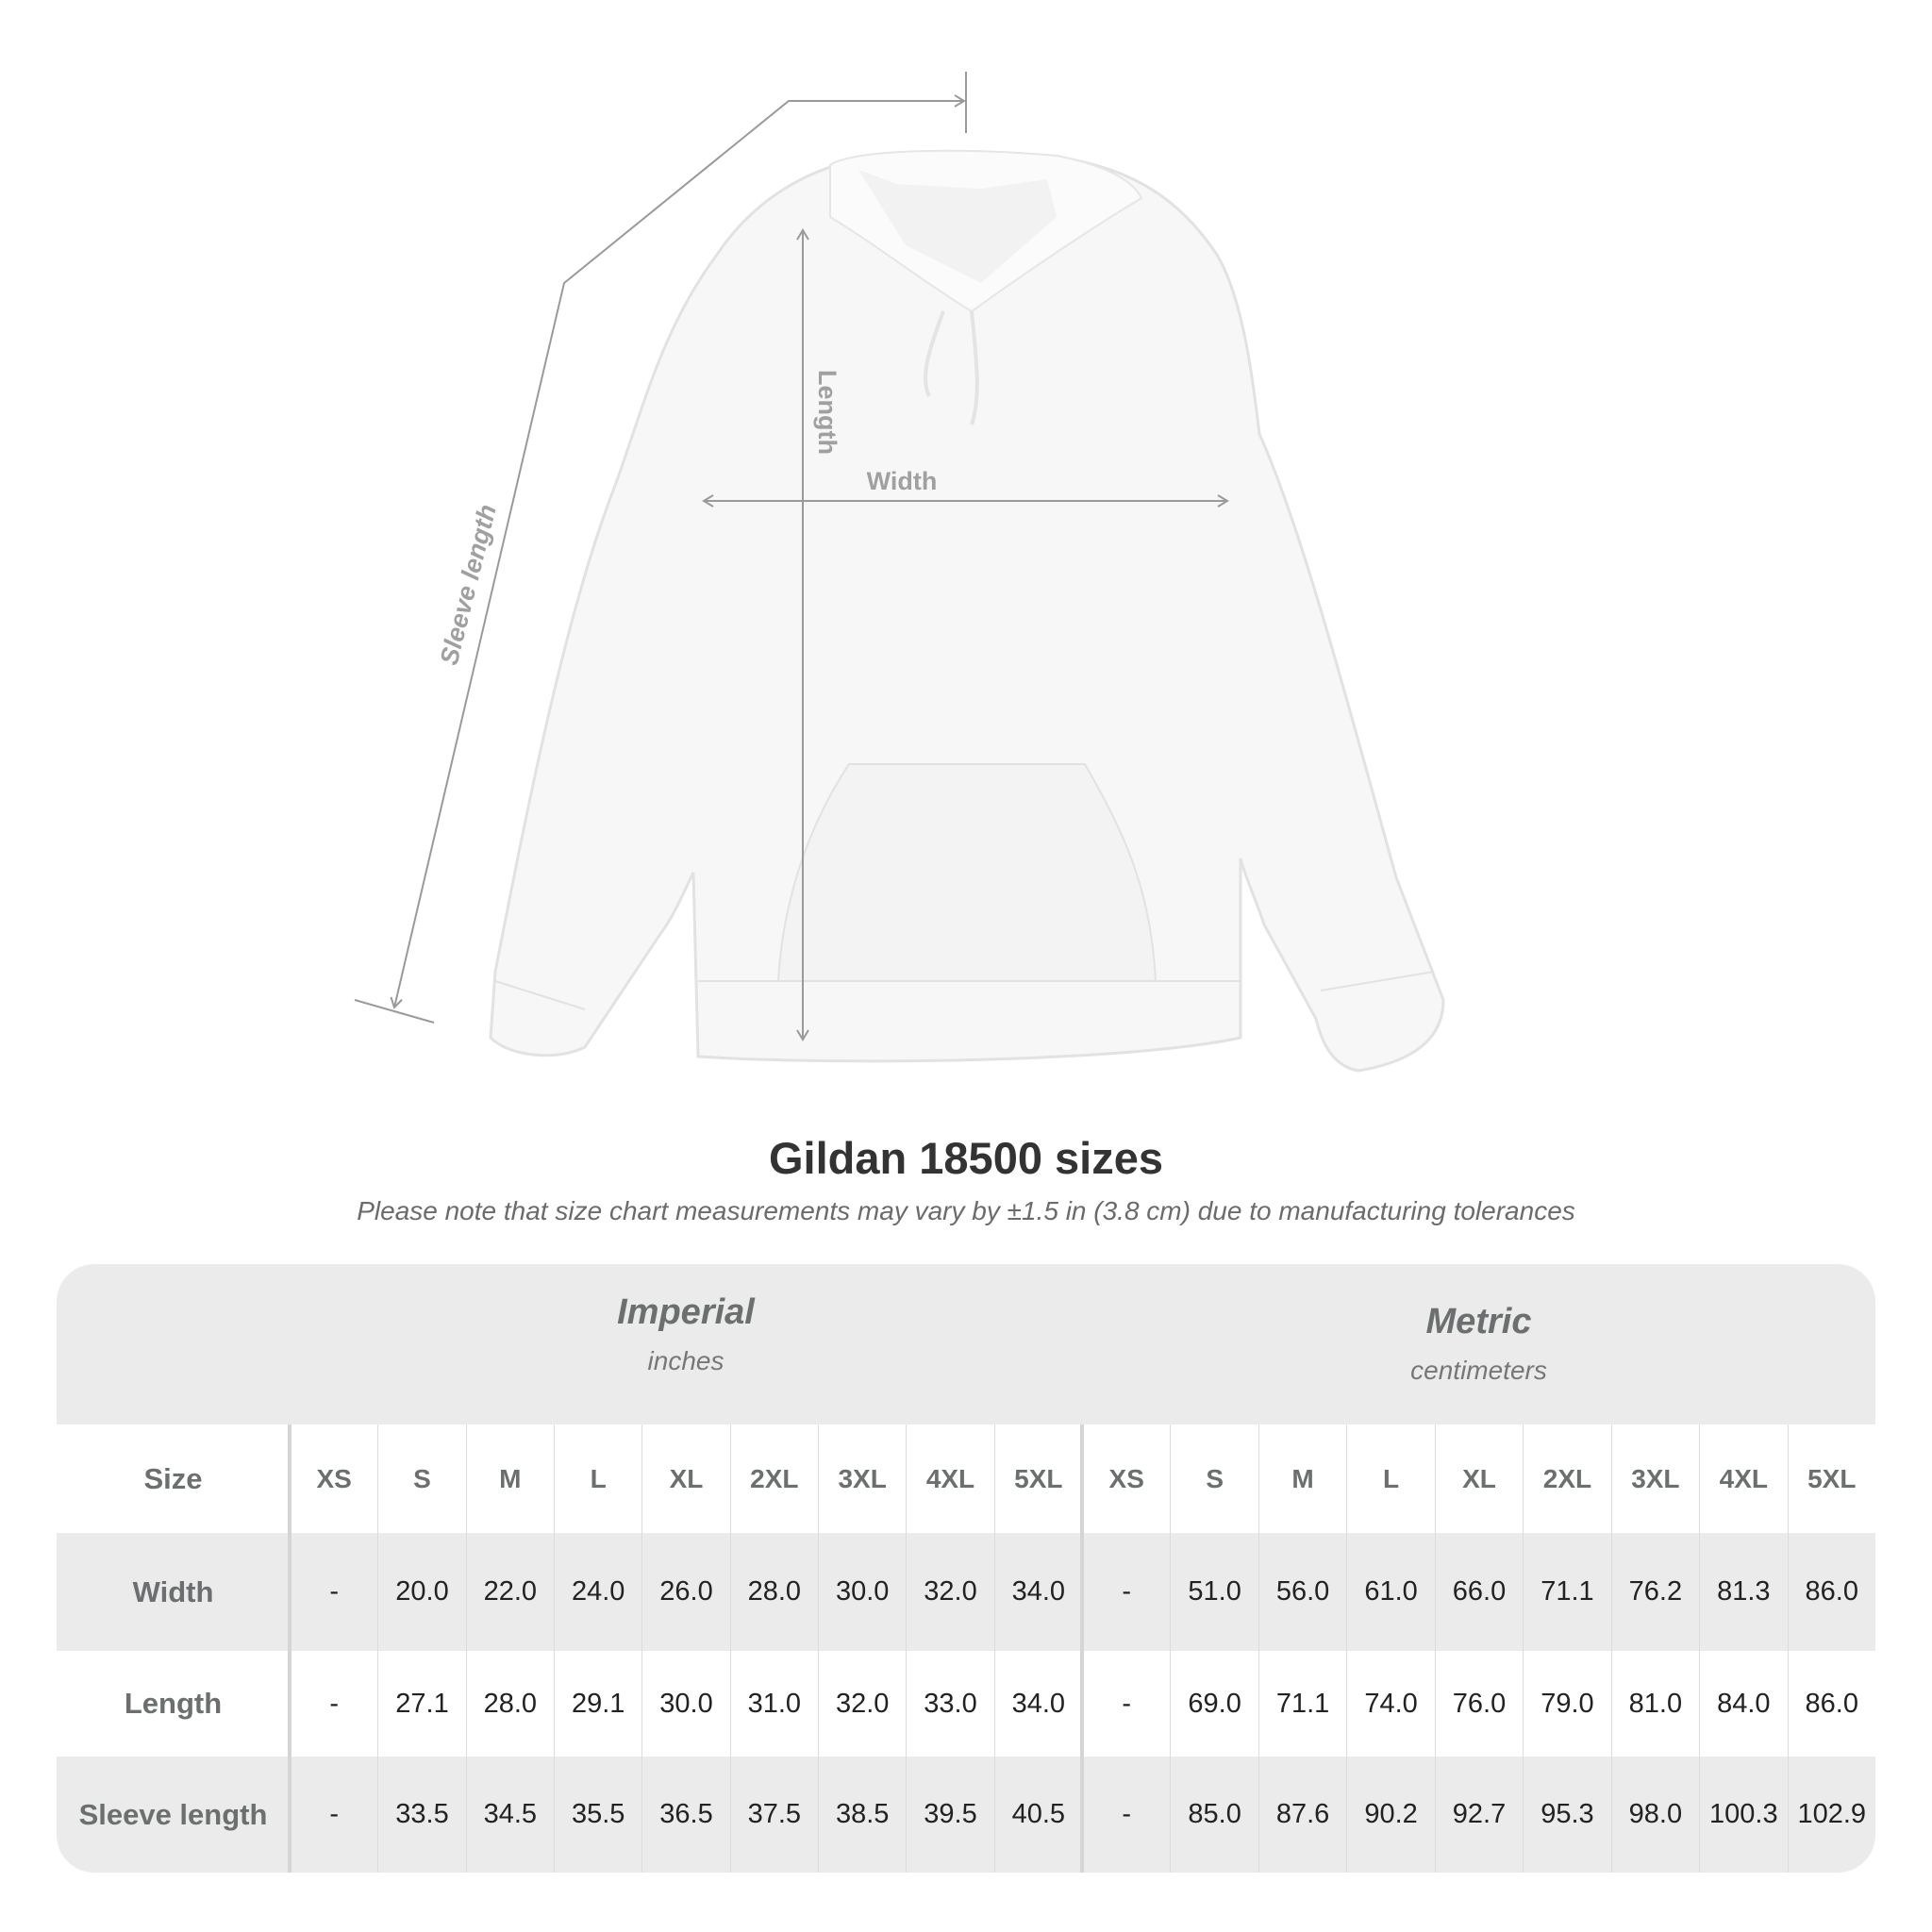 The width and height of the screenshot is (1932, 1932). What do you see at coordinates (949, 1478) in the screenshot?
I see `imperial-size-header: 4XL` at bounding box center [949, 1478].